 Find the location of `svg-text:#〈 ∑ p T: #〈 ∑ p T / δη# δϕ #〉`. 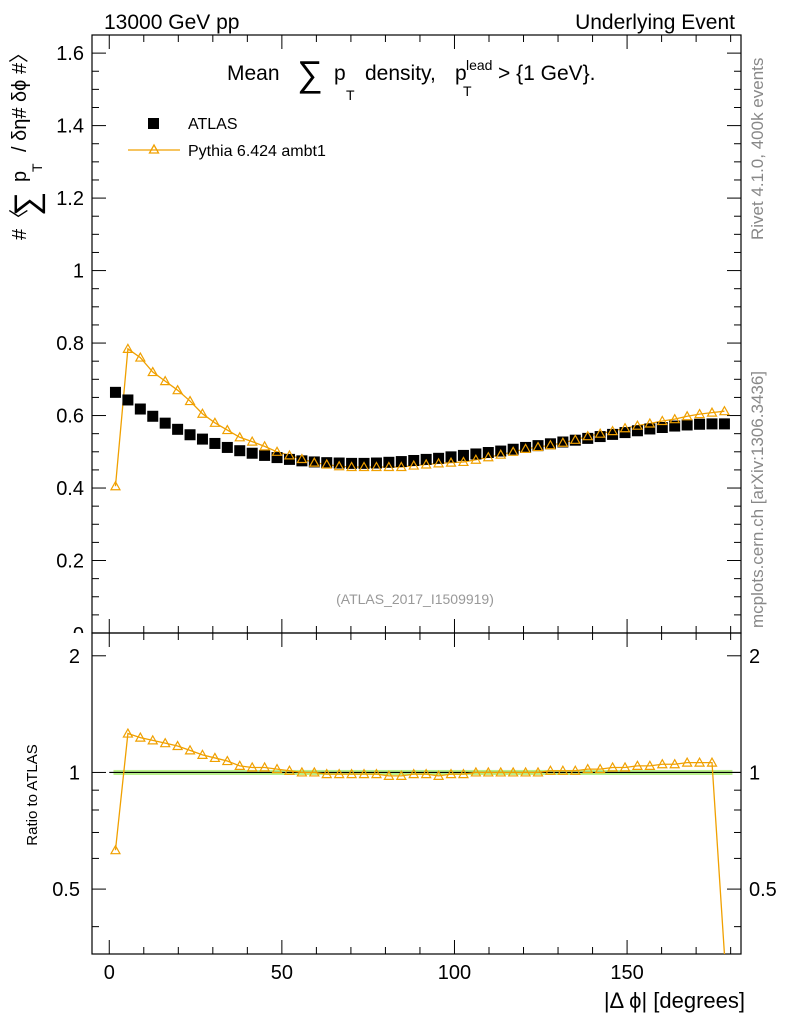

svg-text:#〈 ∑ p T: #〈 ∑ p T / δη# δϕ #〉 is located at coordinates (27, 141).